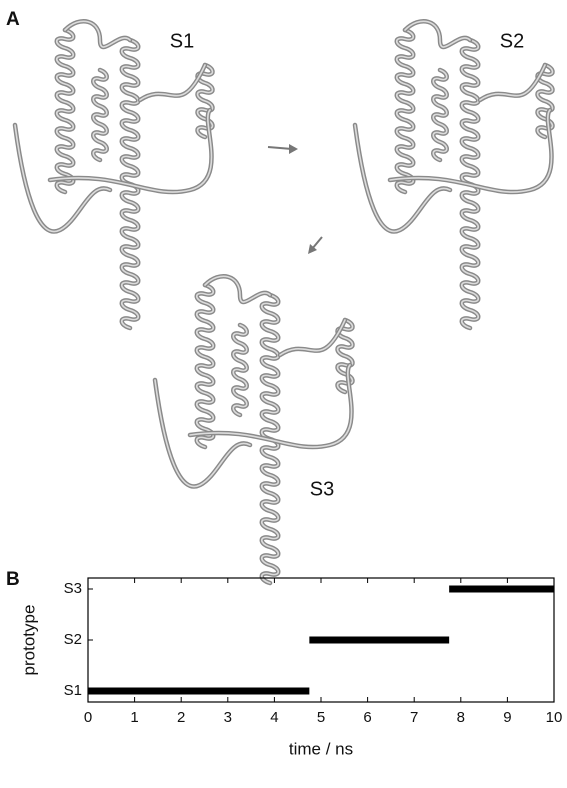 Image resolution: width=567 pixels, height=788 pixels. What do you see at coordinates (321, 717) in the screenshot?
I see `x-tick-label: 5` at bounding box center [321, 717].